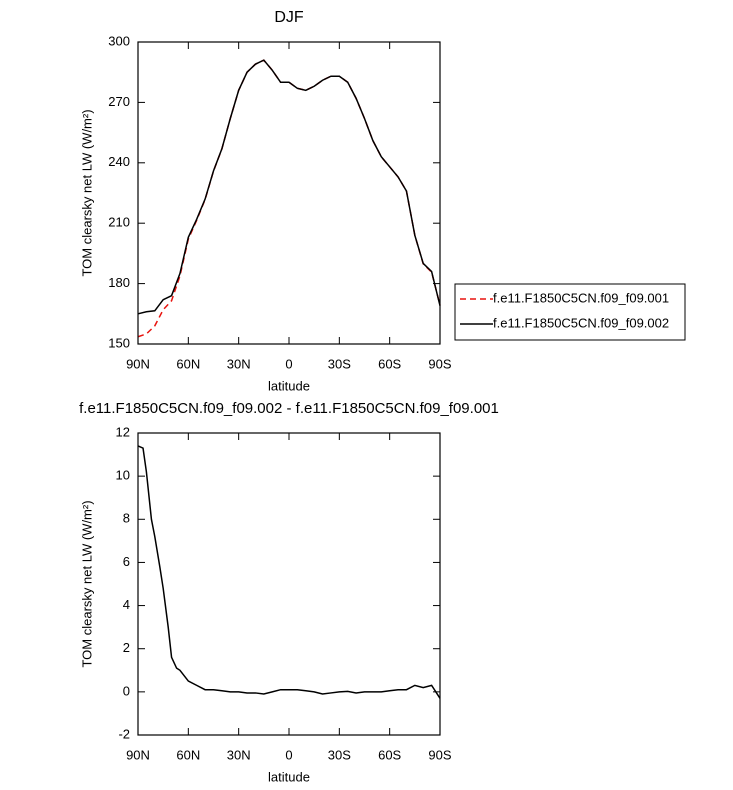 The width and height of the screenshot is (733, 790). What do you see at coordinates (126, 604) in the screenshot?
I see `y-tick-label: 4` at bounding box center [126, 604].